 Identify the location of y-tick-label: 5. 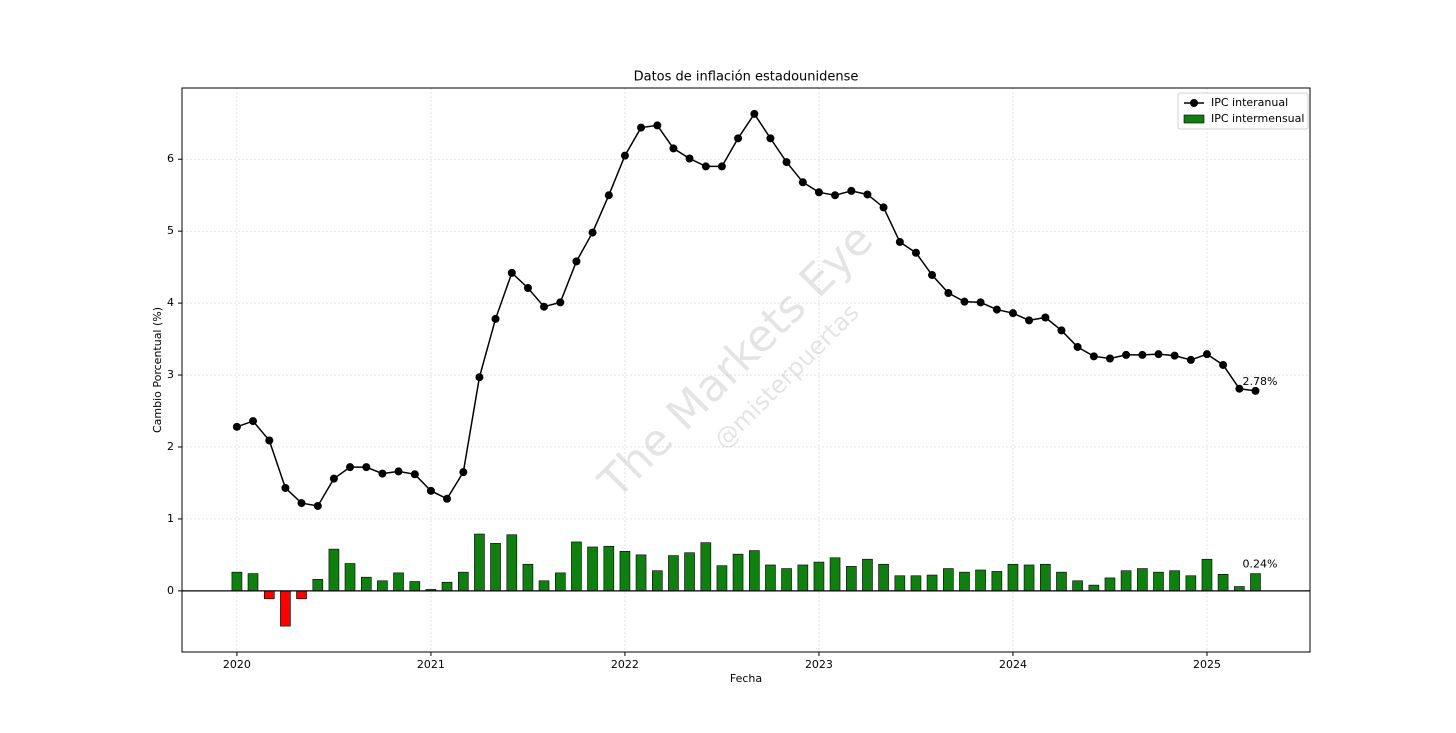
(170, 230).